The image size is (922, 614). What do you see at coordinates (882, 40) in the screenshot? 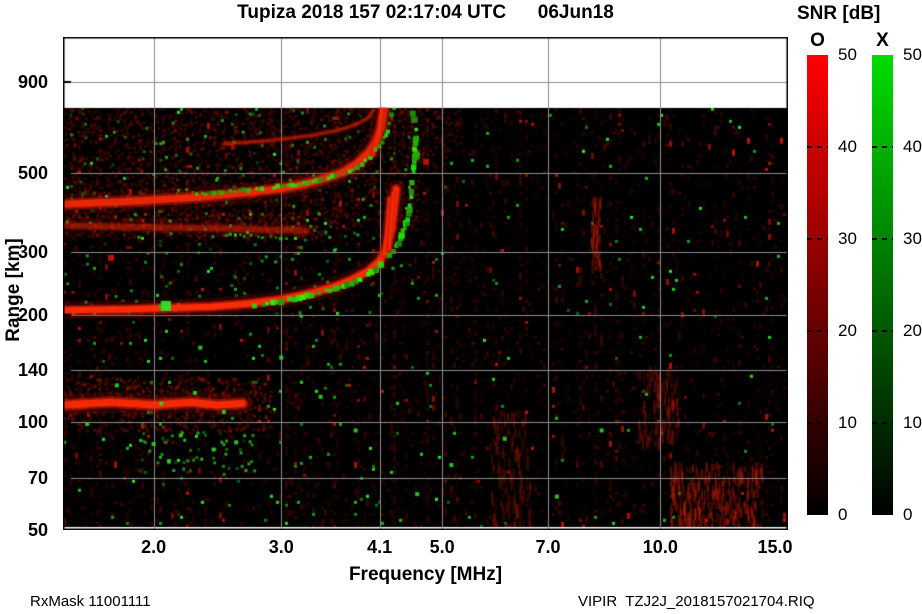
I see `colorbar-x-label: X` at bounding box center [882, 40].